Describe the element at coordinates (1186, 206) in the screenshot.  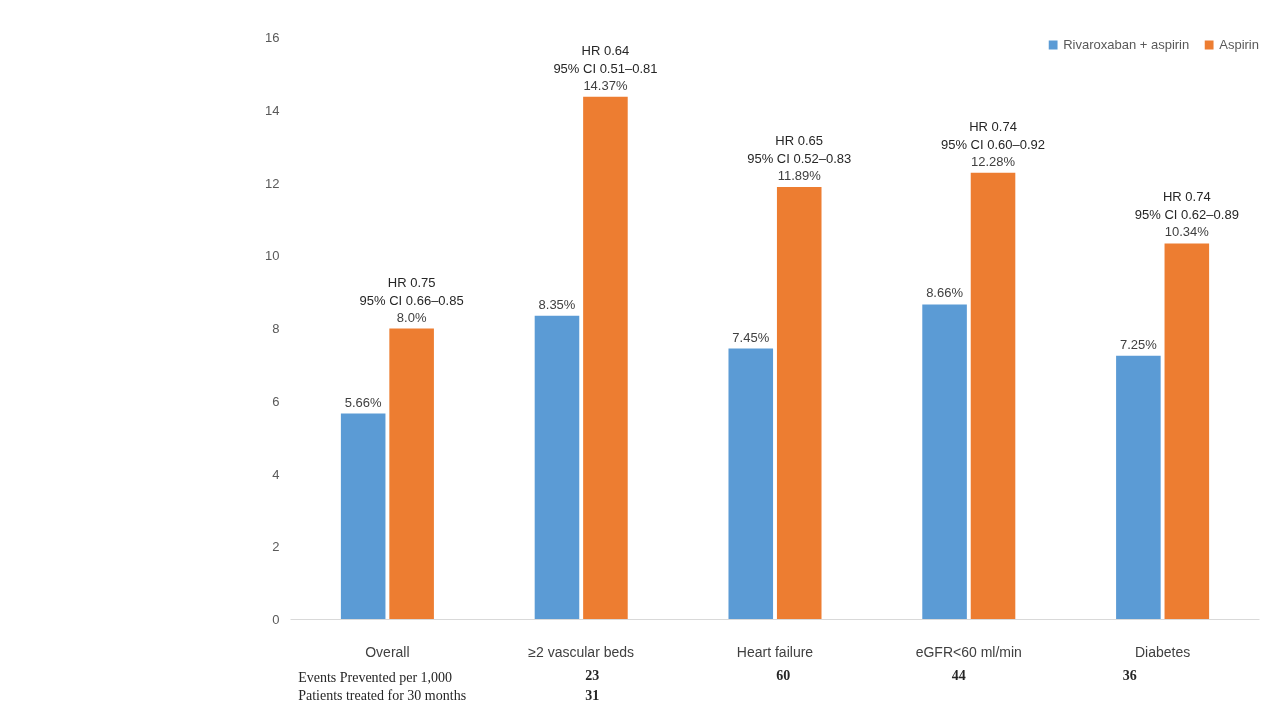
I see `annotation: HR 0.74 95% CI 0.62–0.89` at that location.